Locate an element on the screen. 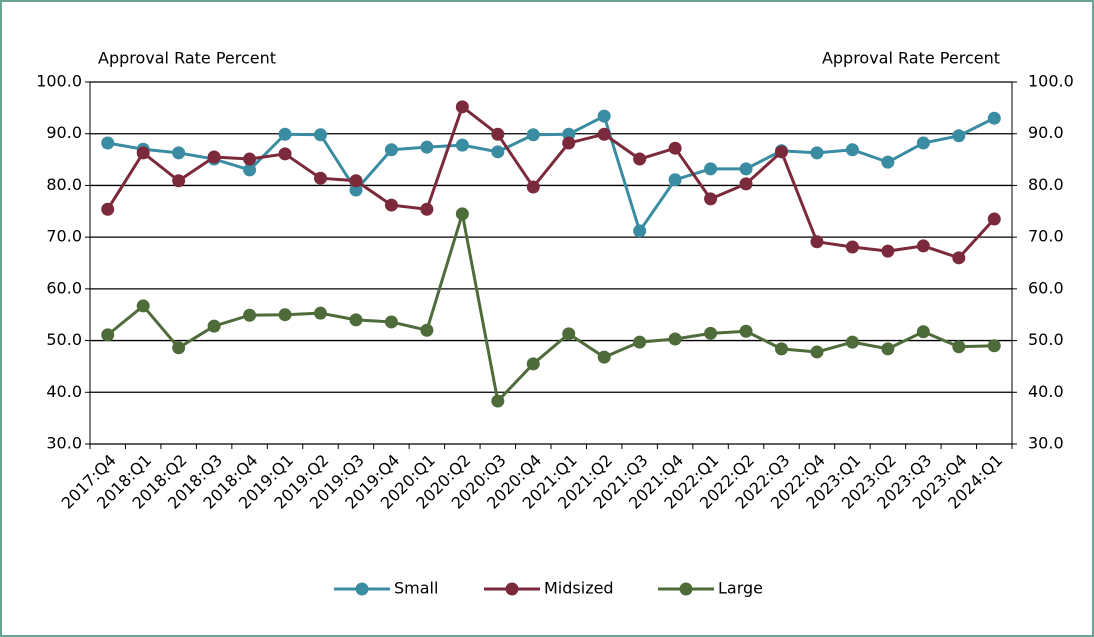 This screenshot has width=1094, height=637. y-tick-label: 60.0 is located at coordinates (64, 287).